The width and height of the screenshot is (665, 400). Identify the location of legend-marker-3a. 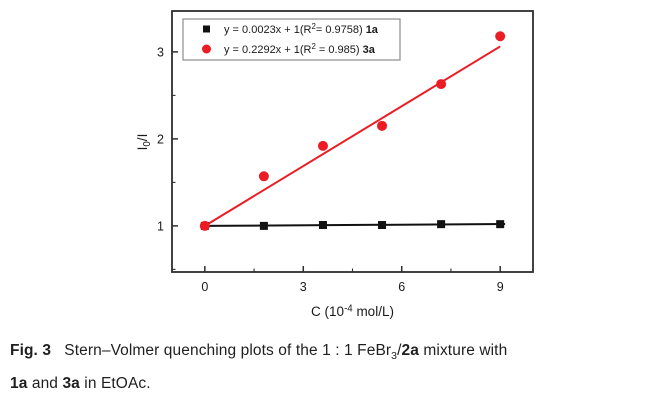
(206, 49).